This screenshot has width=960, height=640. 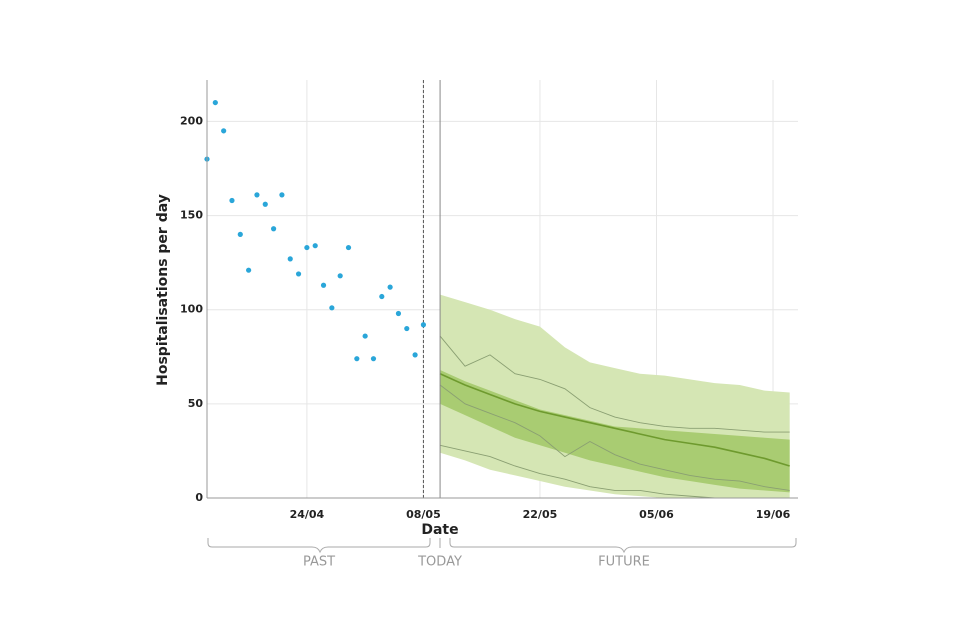 What do you see at coordinates (614, 420) in the screenshot?
I see `median-line` at bounding box center [614, 420].